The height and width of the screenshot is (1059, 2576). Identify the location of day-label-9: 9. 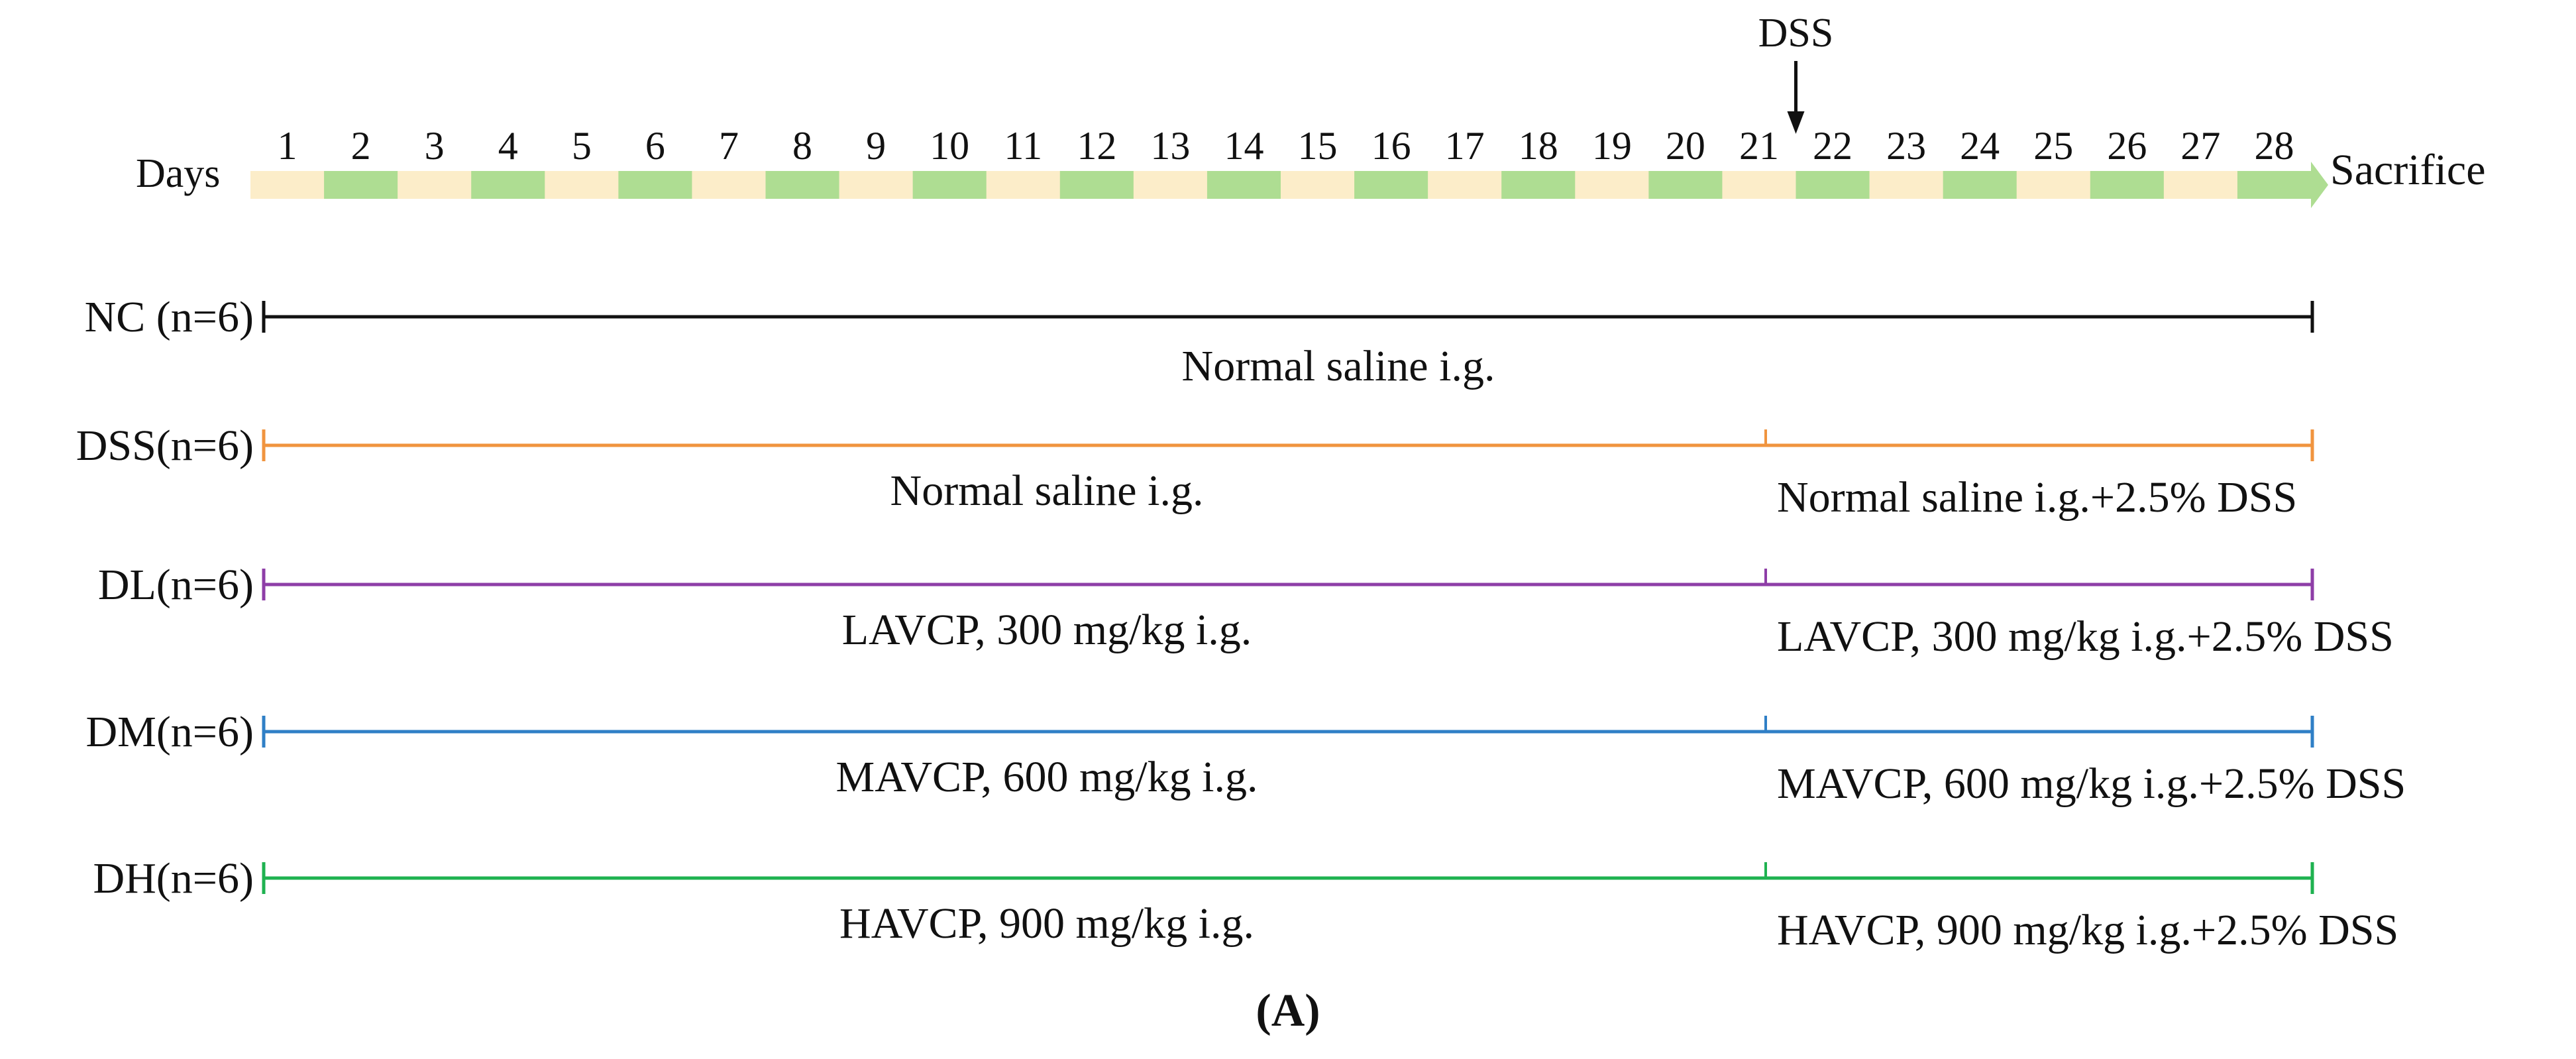
(876, 146).